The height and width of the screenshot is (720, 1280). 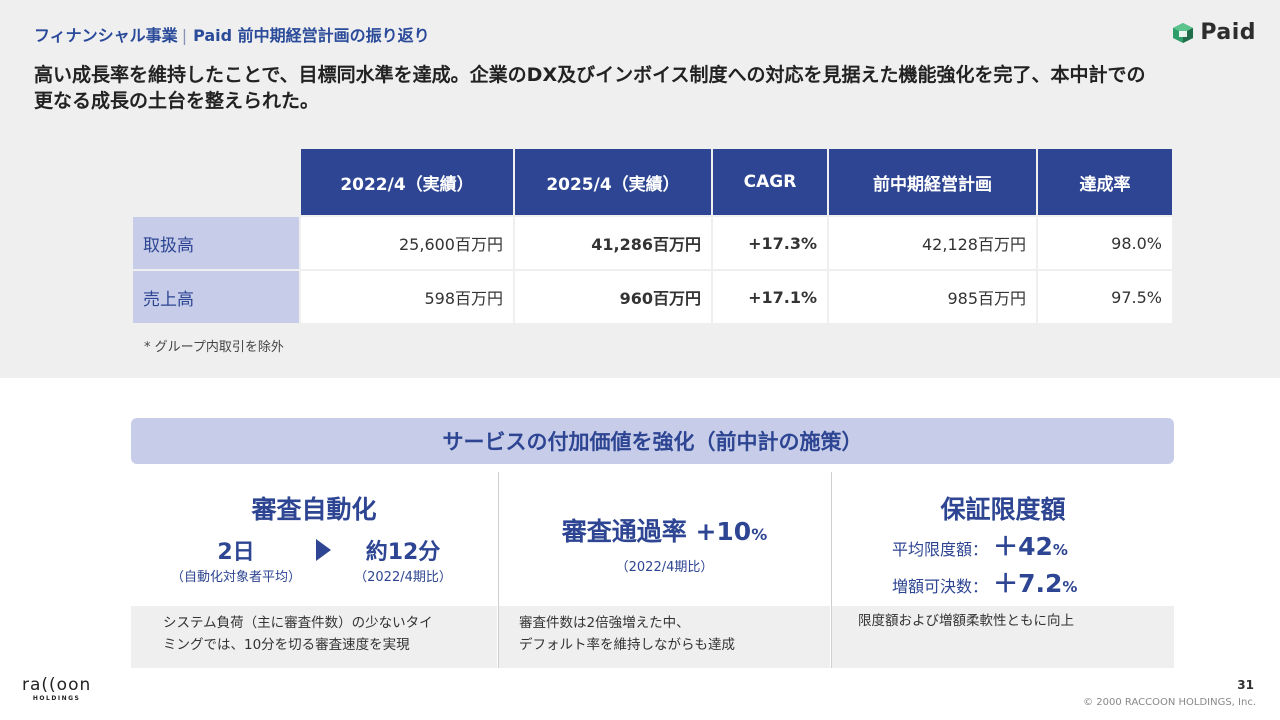 What do you see at coordinates (1105, 243) in the screenshot?
I see `cell-rate: 98.0%` at bounding box center [1105, 243].